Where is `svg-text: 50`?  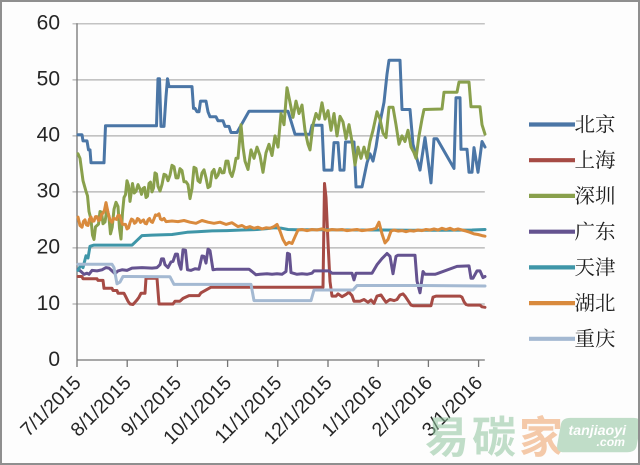
svg-text: 50 is located at coordinates (48, 79).